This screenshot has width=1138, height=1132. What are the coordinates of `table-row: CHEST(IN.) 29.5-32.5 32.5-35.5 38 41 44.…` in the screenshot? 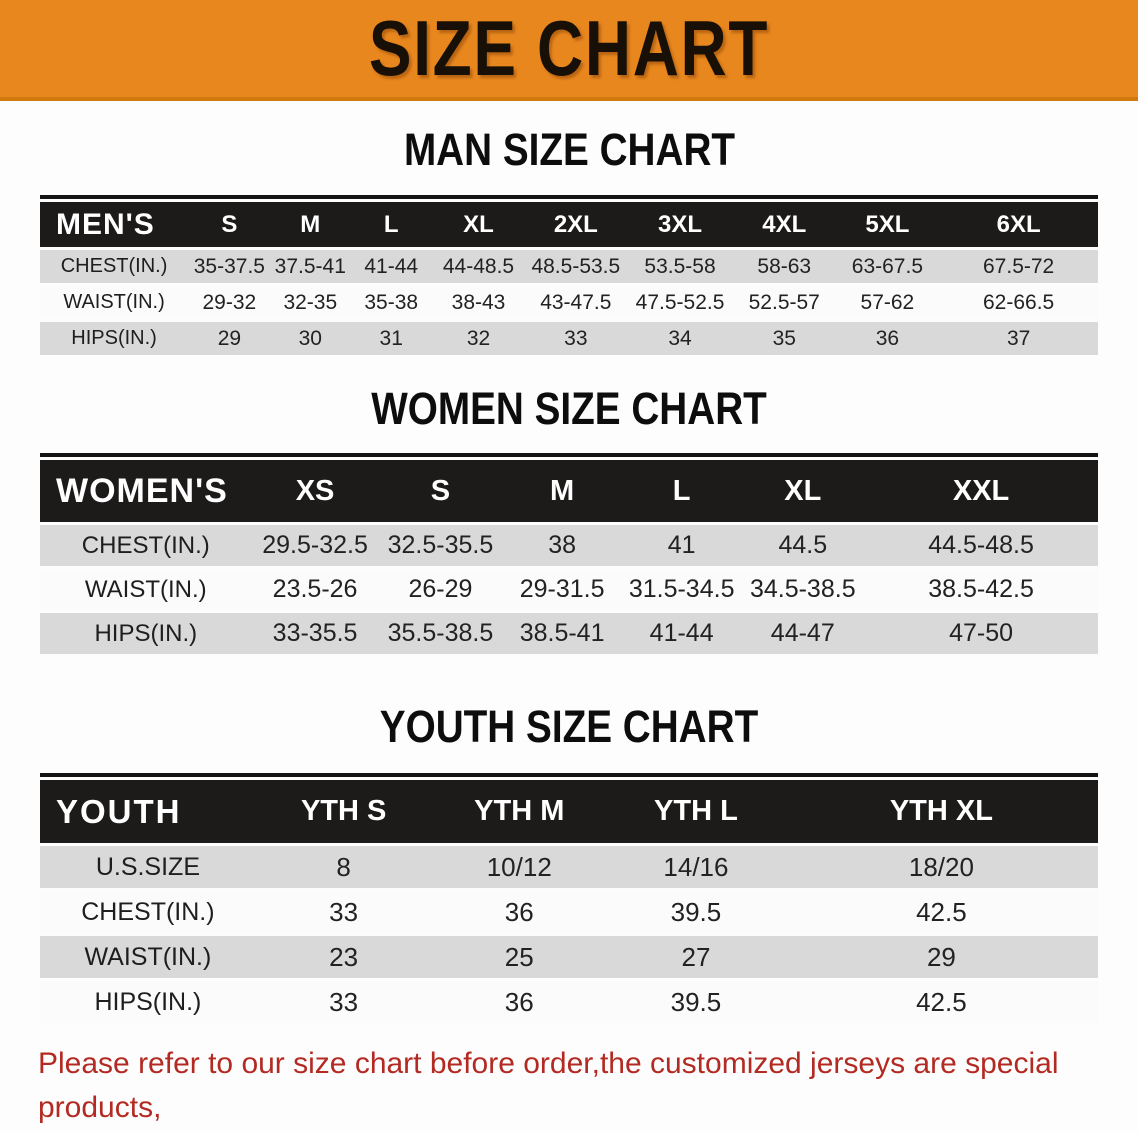 It's located at (569, 545).